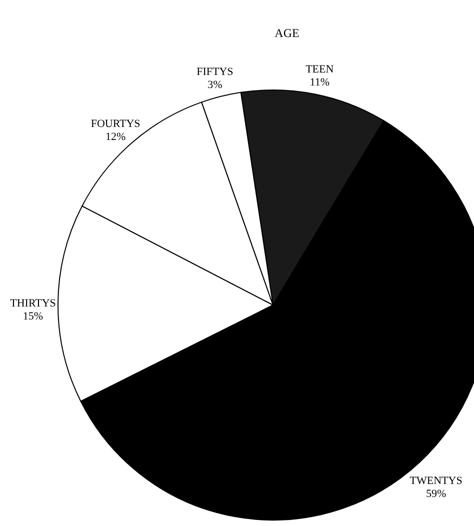  What do you see at coordinates (33, 303) in the screenshot?
I see `slice-label: THIRTYS` at bounding box center [33, 303].